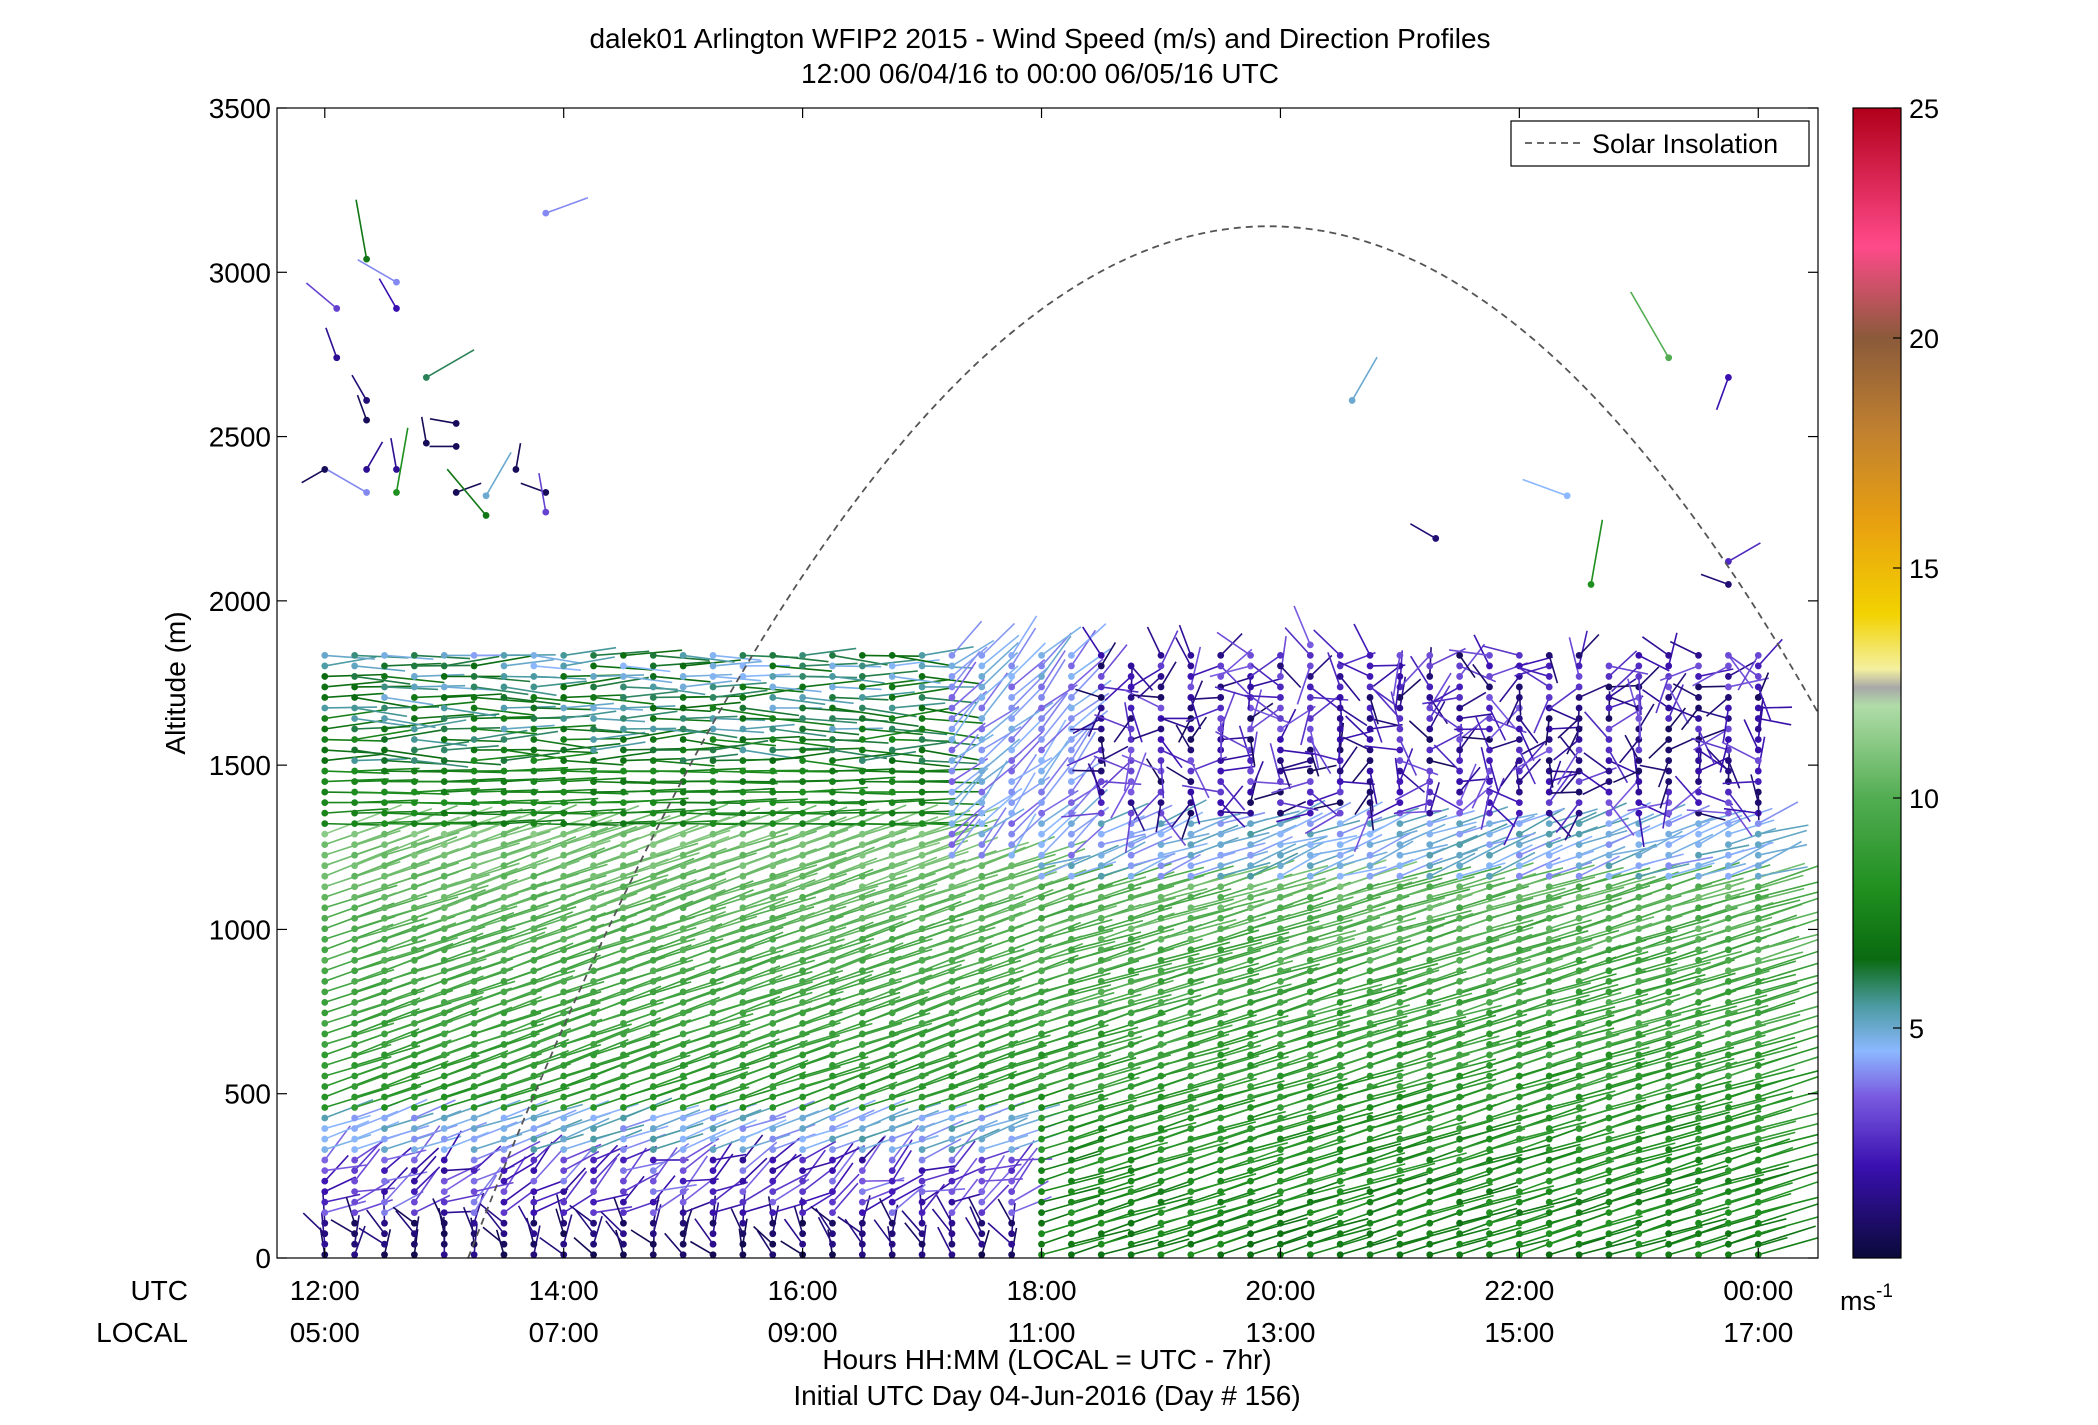 The height and width of the screenshot is (1425, 2098). I want to click on y-tick-label: 1000, so click(240, 929).